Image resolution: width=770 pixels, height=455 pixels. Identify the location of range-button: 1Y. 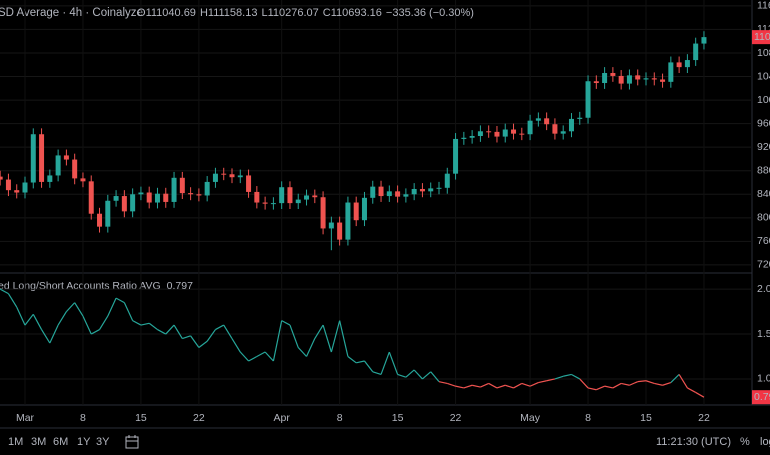
(84, 442).